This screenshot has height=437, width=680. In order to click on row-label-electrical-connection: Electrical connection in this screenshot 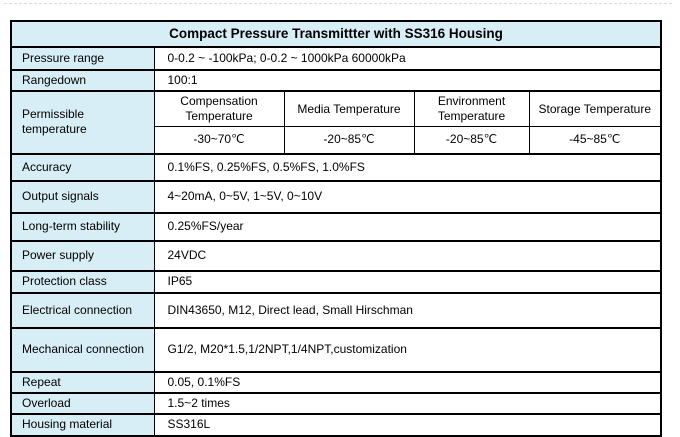, I will do `click(82, 310)`.